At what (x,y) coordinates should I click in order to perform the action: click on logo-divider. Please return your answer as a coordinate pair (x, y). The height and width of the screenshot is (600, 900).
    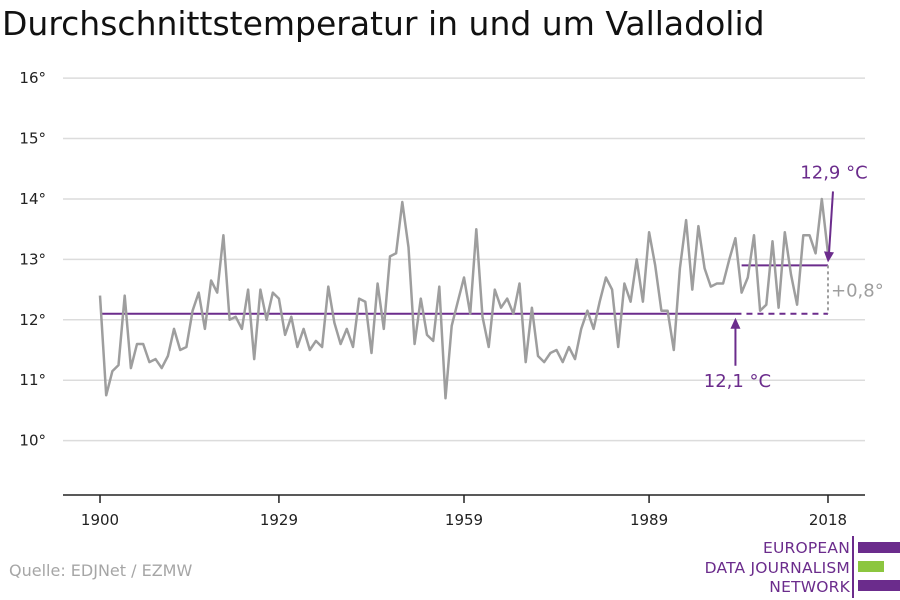
    Looking at the image, I should click on (853, 567).